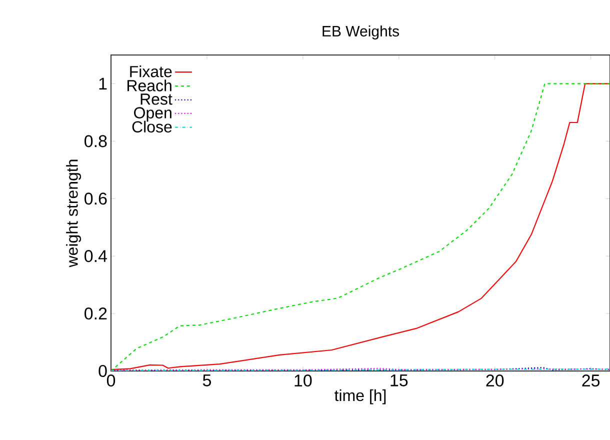  Describe the element at coordinates (102, 371) in the screenshot. I see `y-tick-label: 0` at that location.